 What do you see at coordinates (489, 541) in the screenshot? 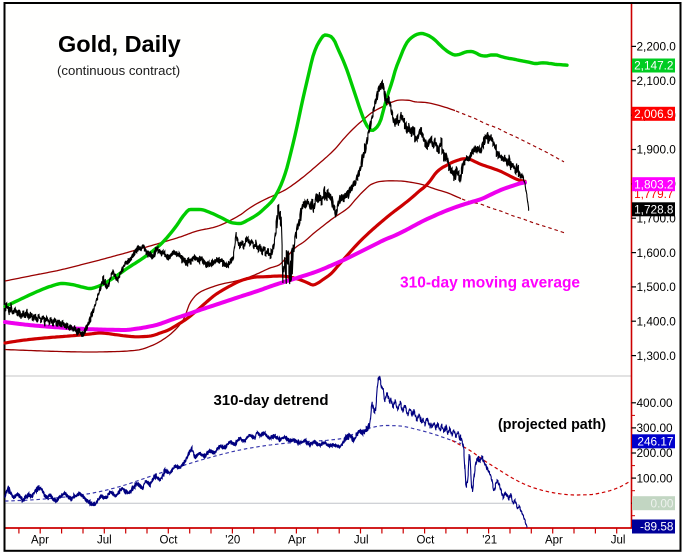
I see `svg-text: '21` at bounding box center [489, 541].